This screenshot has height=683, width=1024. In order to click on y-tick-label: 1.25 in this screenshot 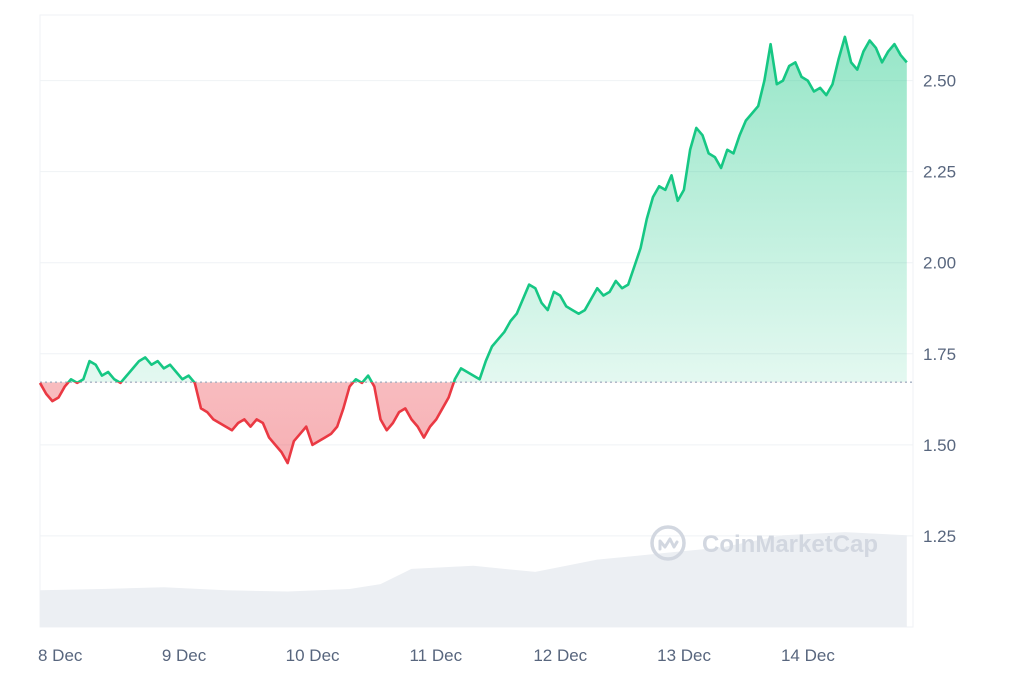, I will do `click(939, 536)`.